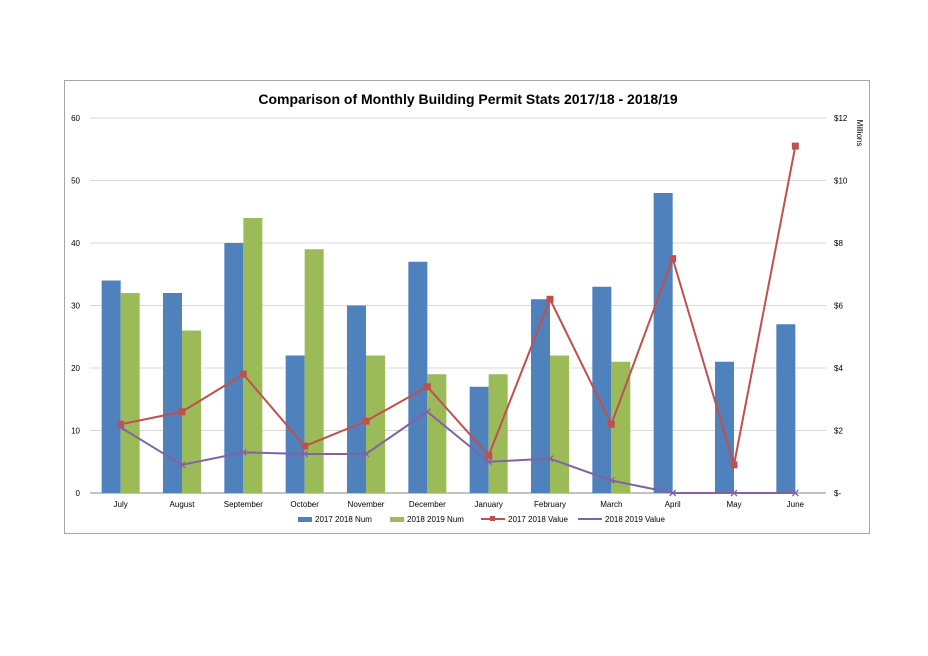 Image resolution: width=928 pixels, height=656 pixels. What do you see at coordinates (635, 519) in the screenshot?
I see `legend-label: 2018 2019 Value` at bounding box center [635, 519].